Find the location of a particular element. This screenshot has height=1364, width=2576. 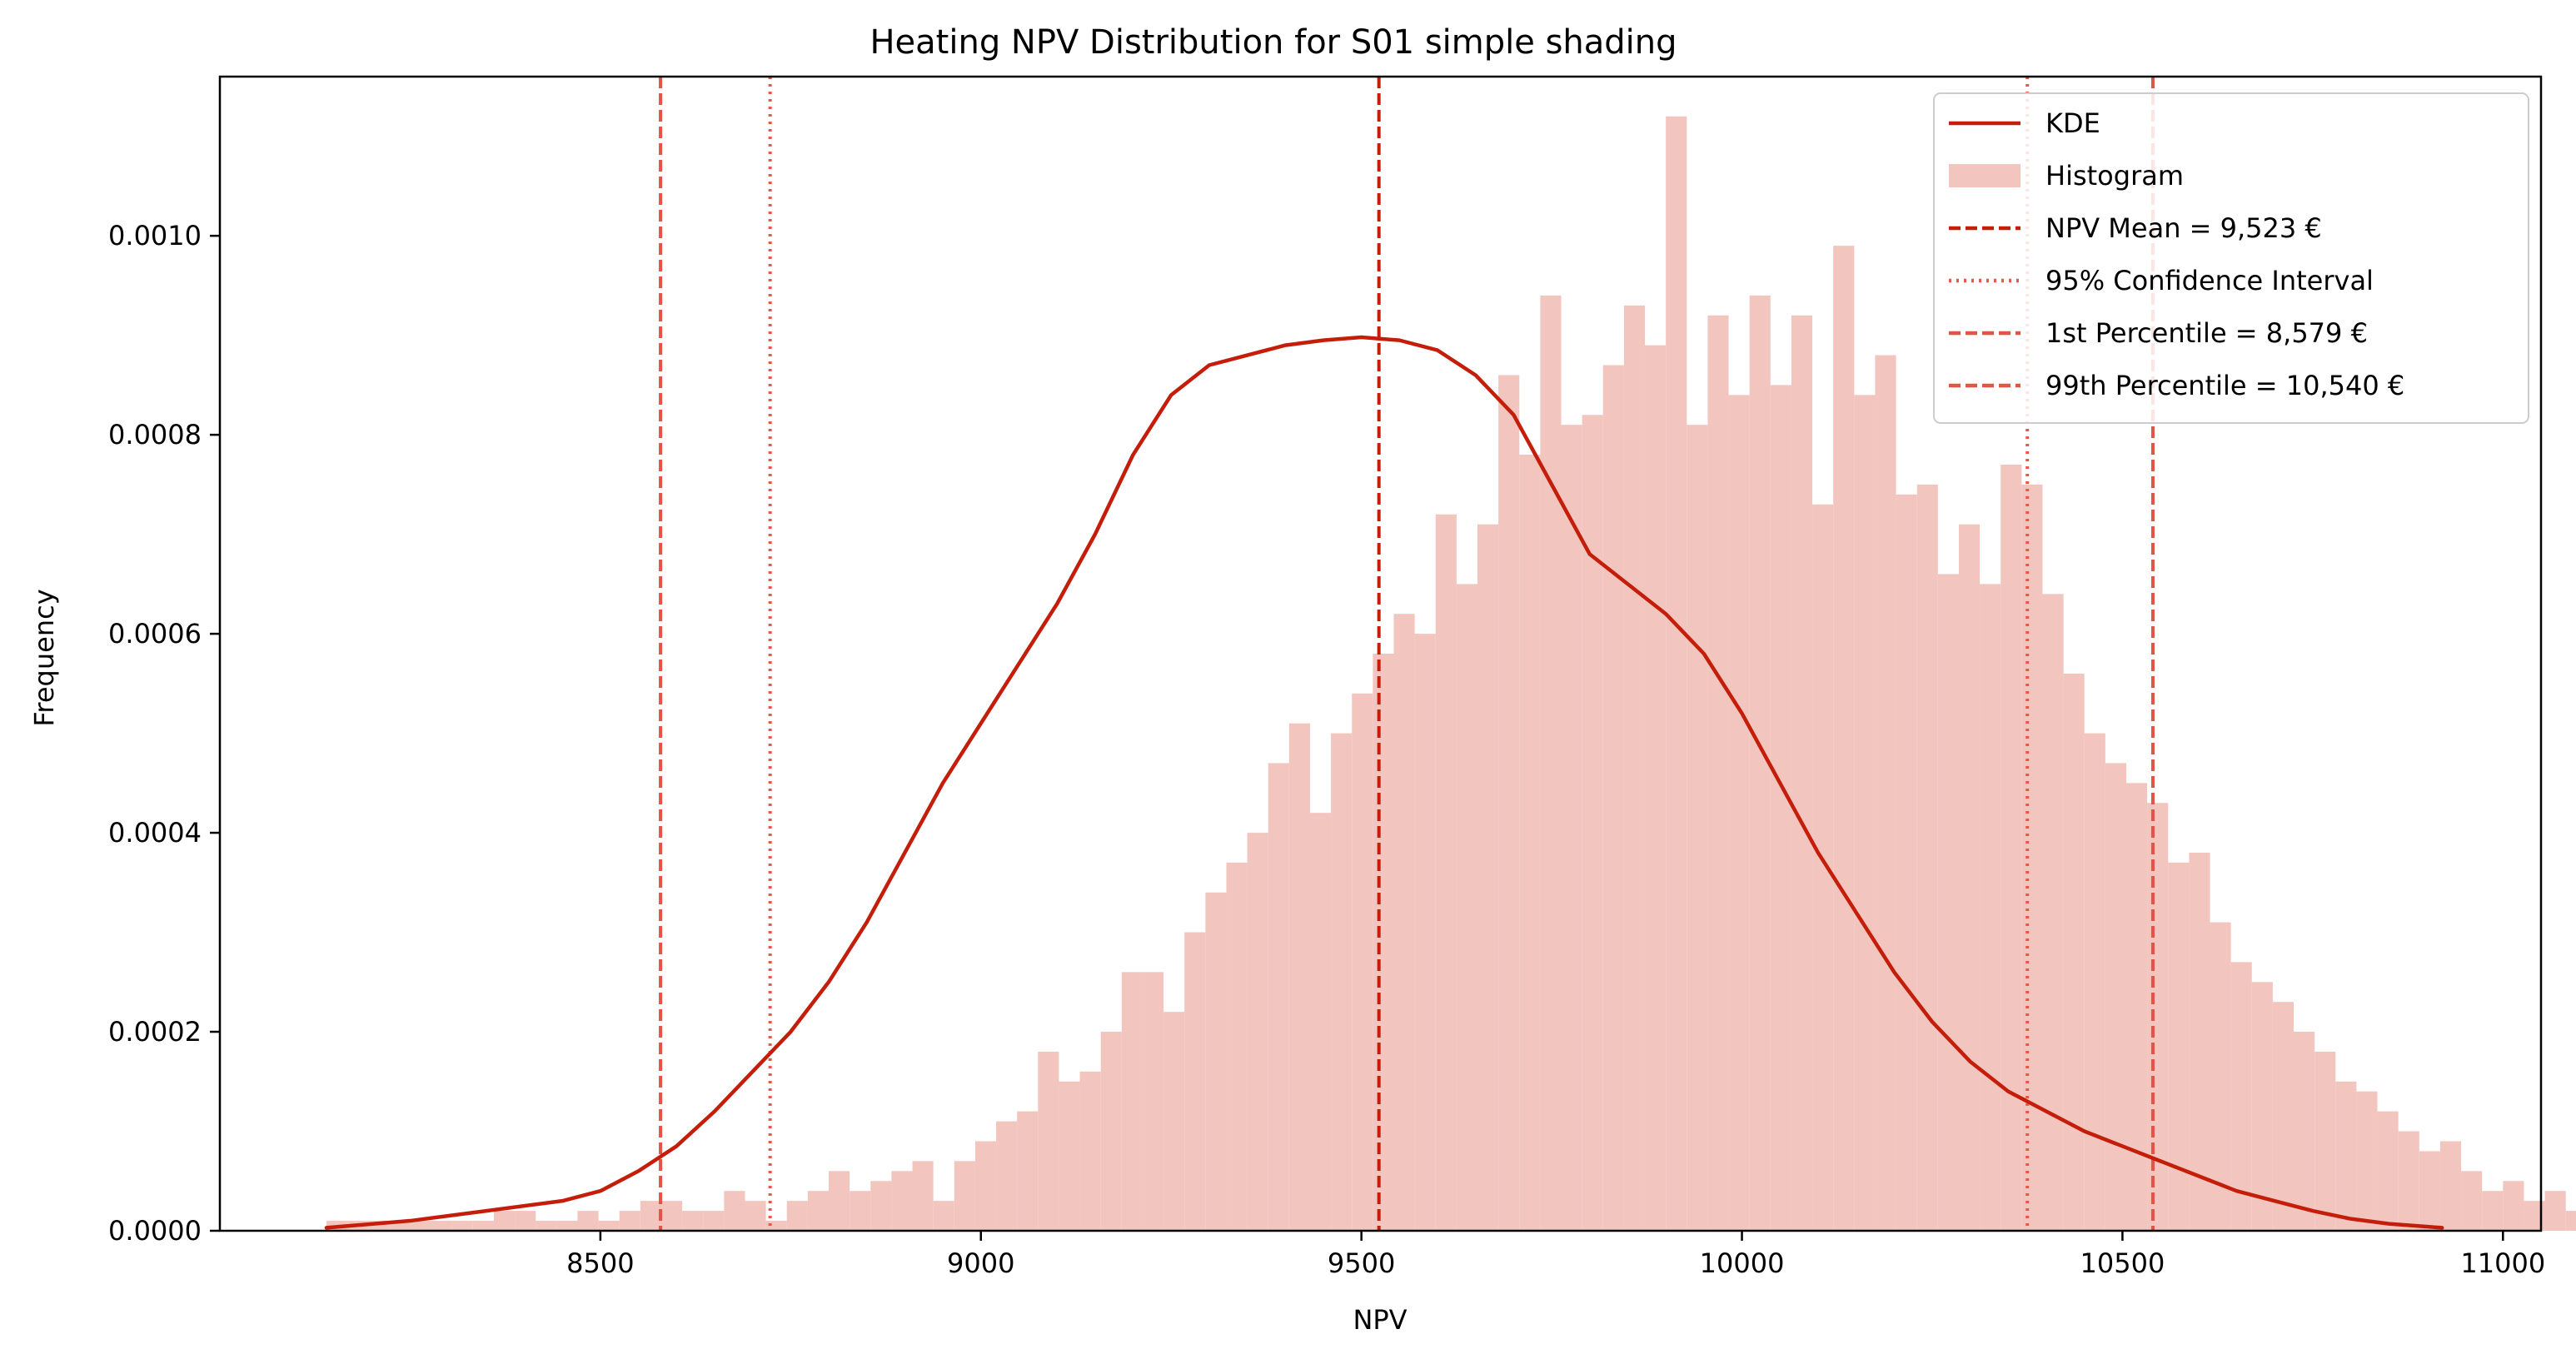

y-tick-label: 0.0006 is located at coordinates (155, 634).